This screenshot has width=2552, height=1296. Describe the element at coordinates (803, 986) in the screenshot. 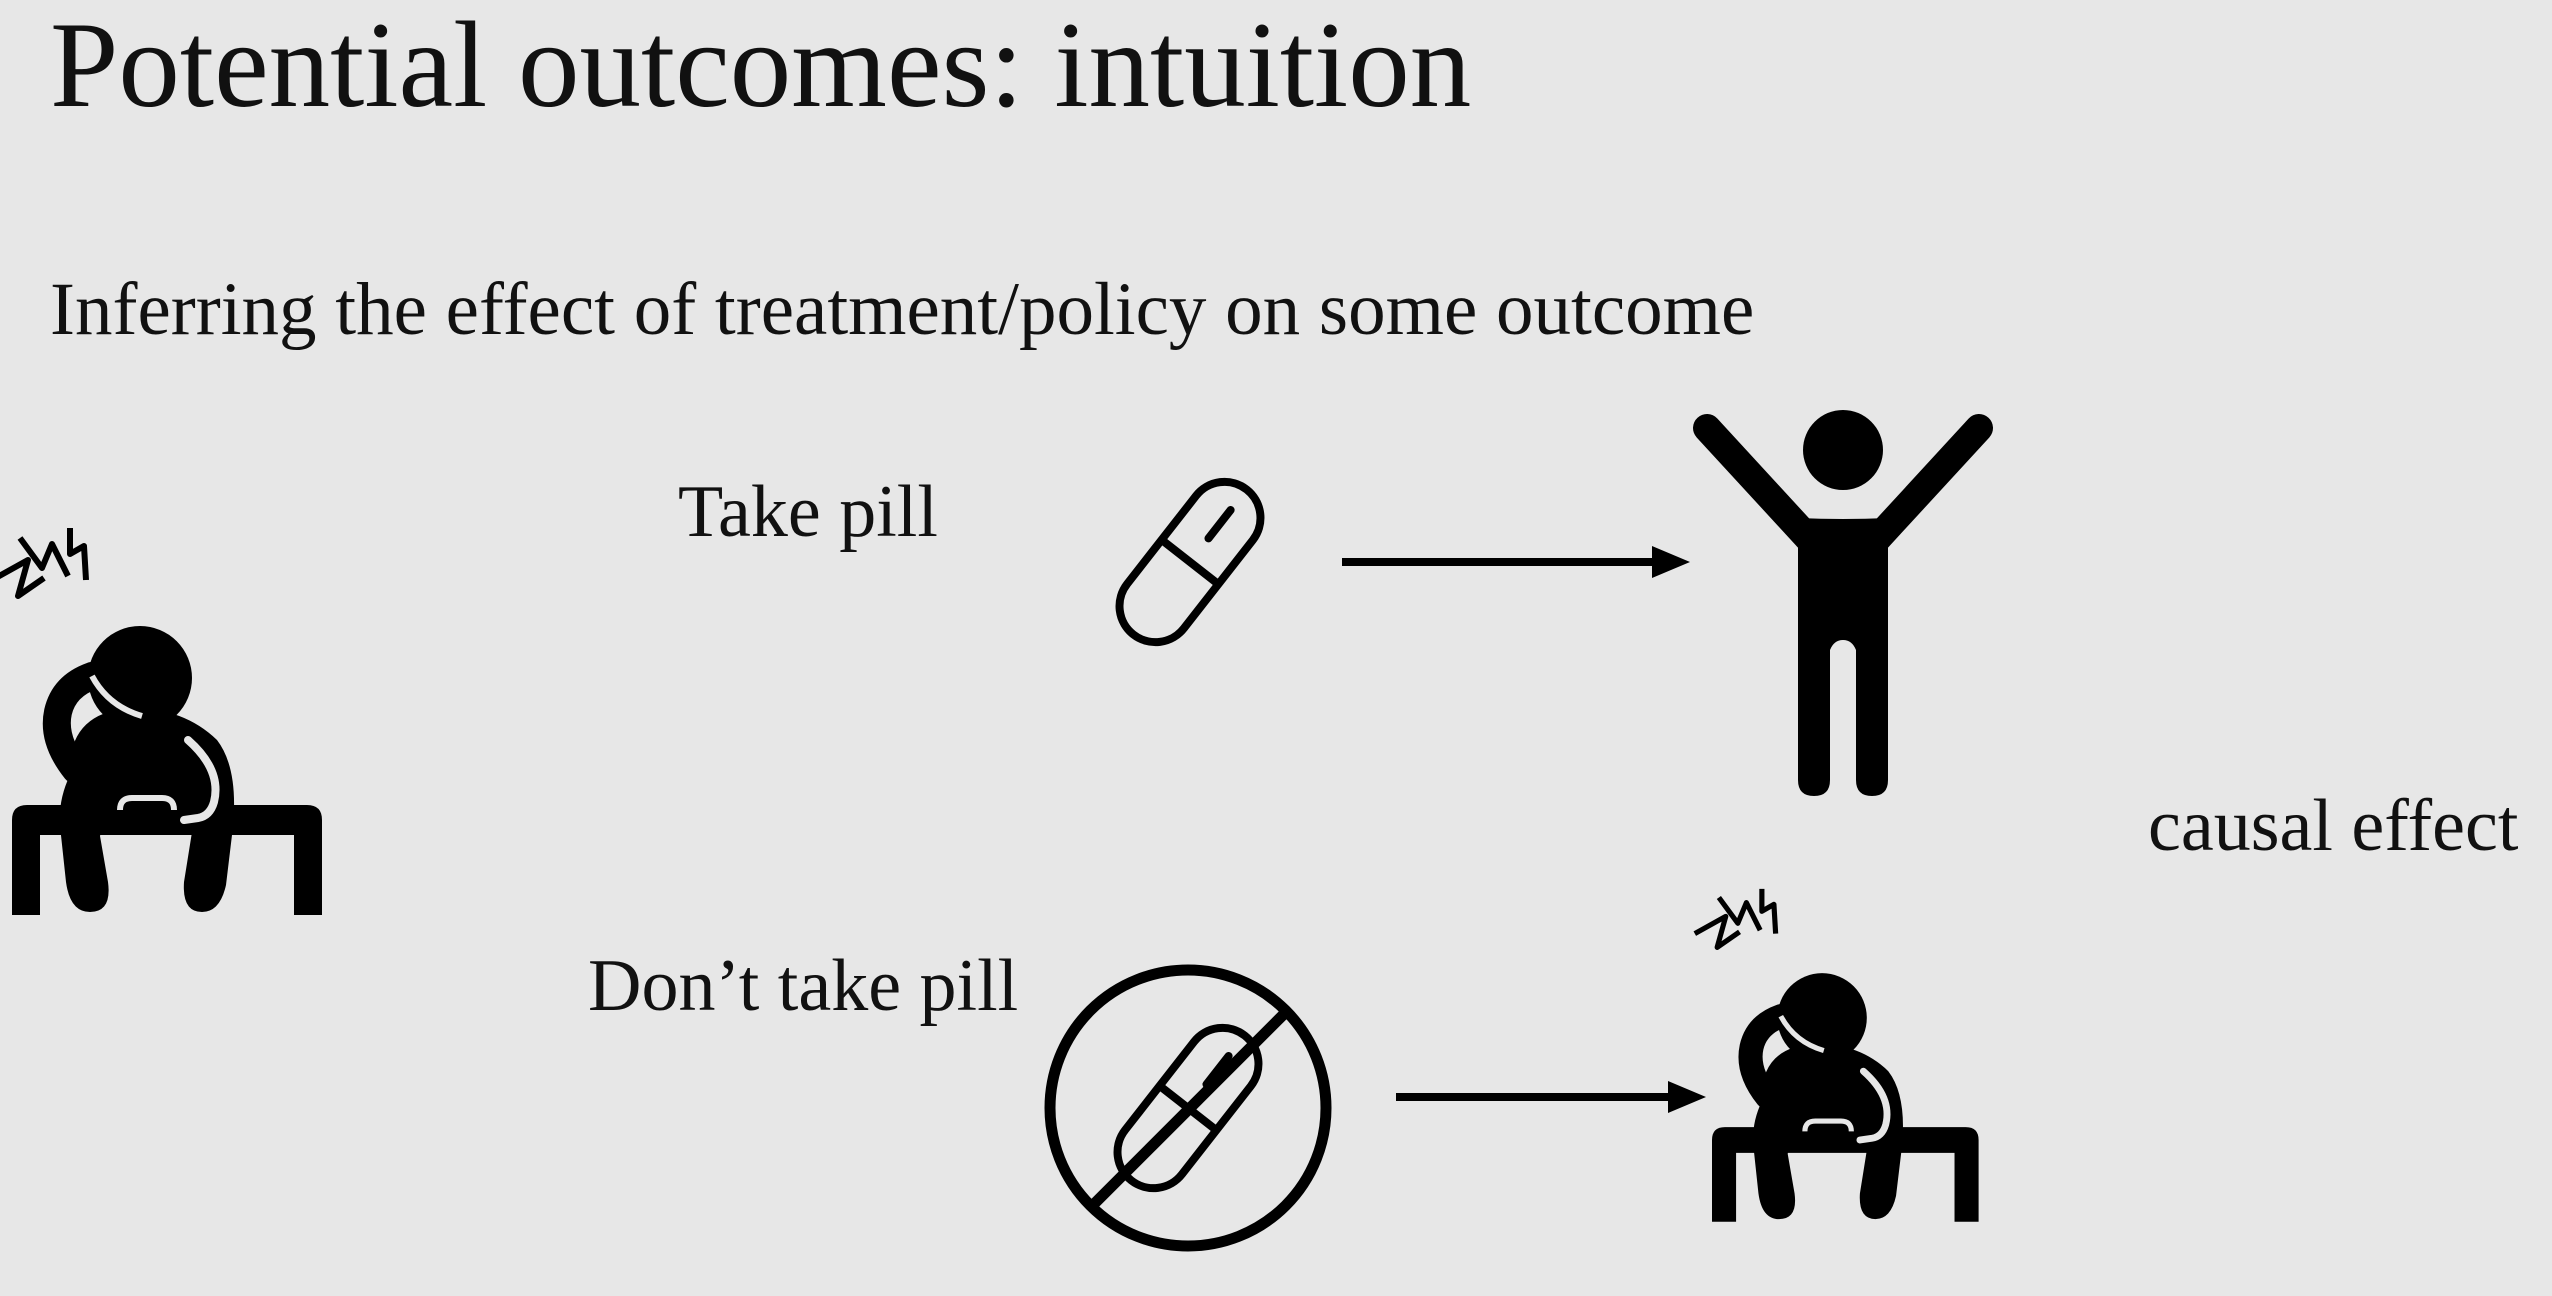

I see `dont-take-pill-label: Don’t take pill` at that location.